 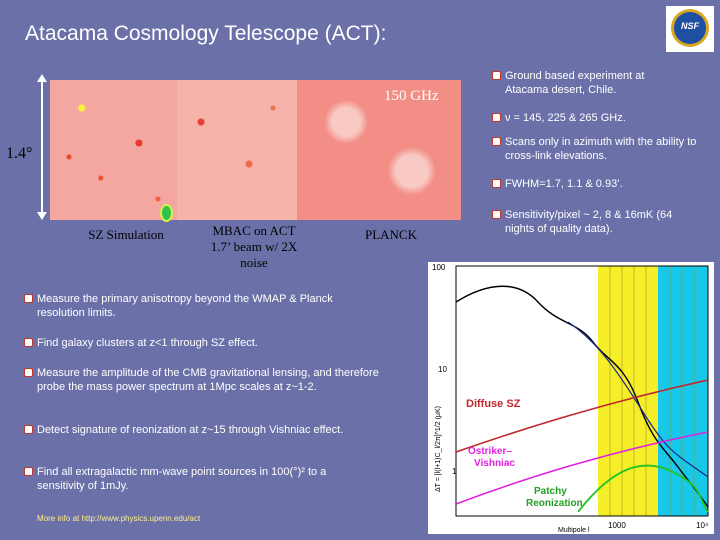 I want to click on label-diffuse-sz: Diffuse SZ, so click(x=493, y=404).